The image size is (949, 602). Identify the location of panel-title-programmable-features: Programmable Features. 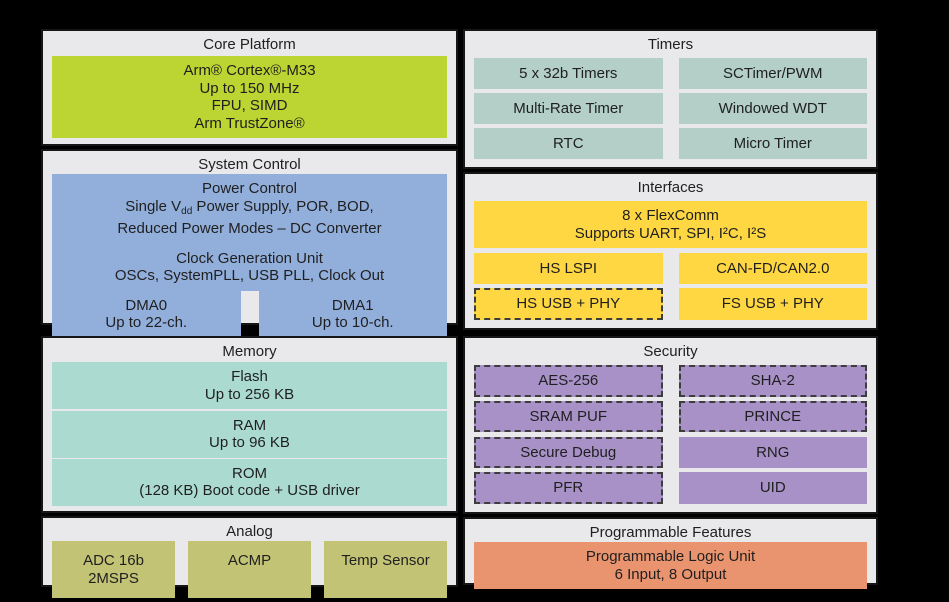
(670, 532).